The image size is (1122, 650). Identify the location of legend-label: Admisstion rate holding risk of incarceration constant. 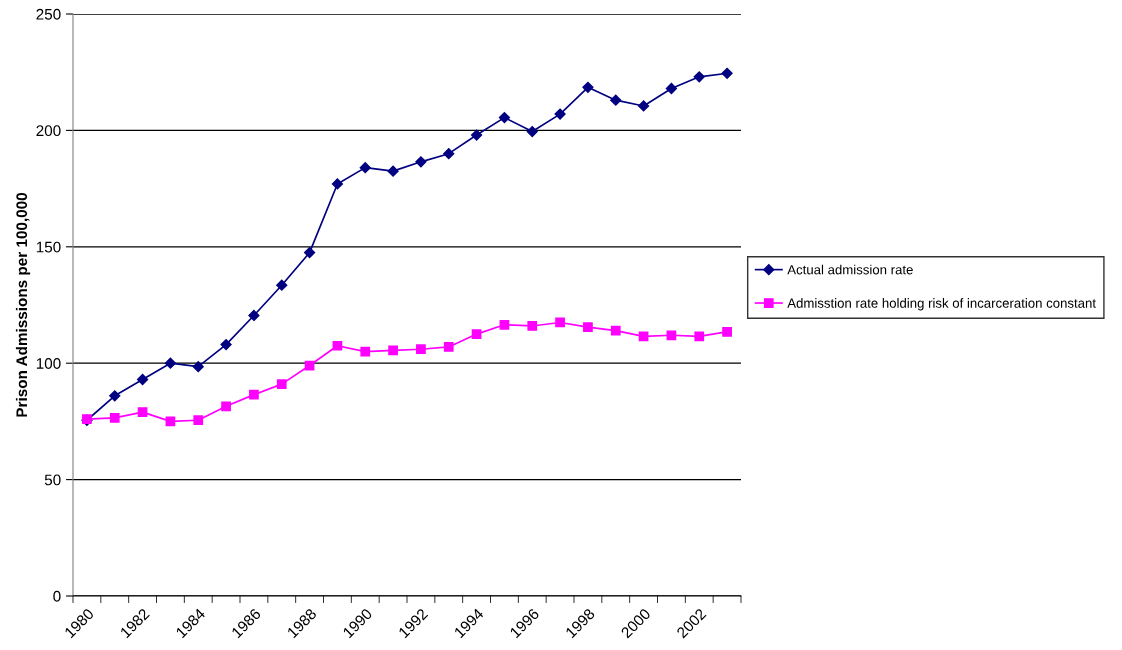
(941, 304).